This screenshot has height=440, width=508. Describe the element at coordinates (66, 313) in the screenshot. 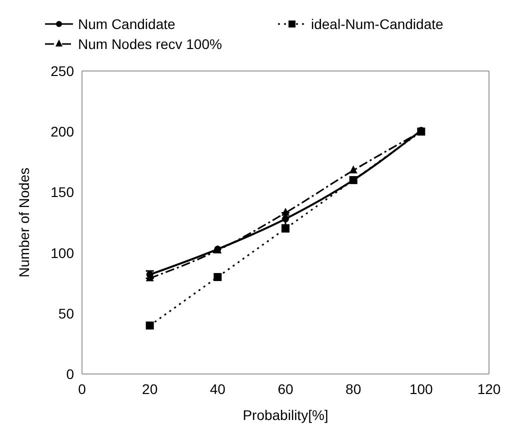

I see `y-tick-label: 50` at that location.